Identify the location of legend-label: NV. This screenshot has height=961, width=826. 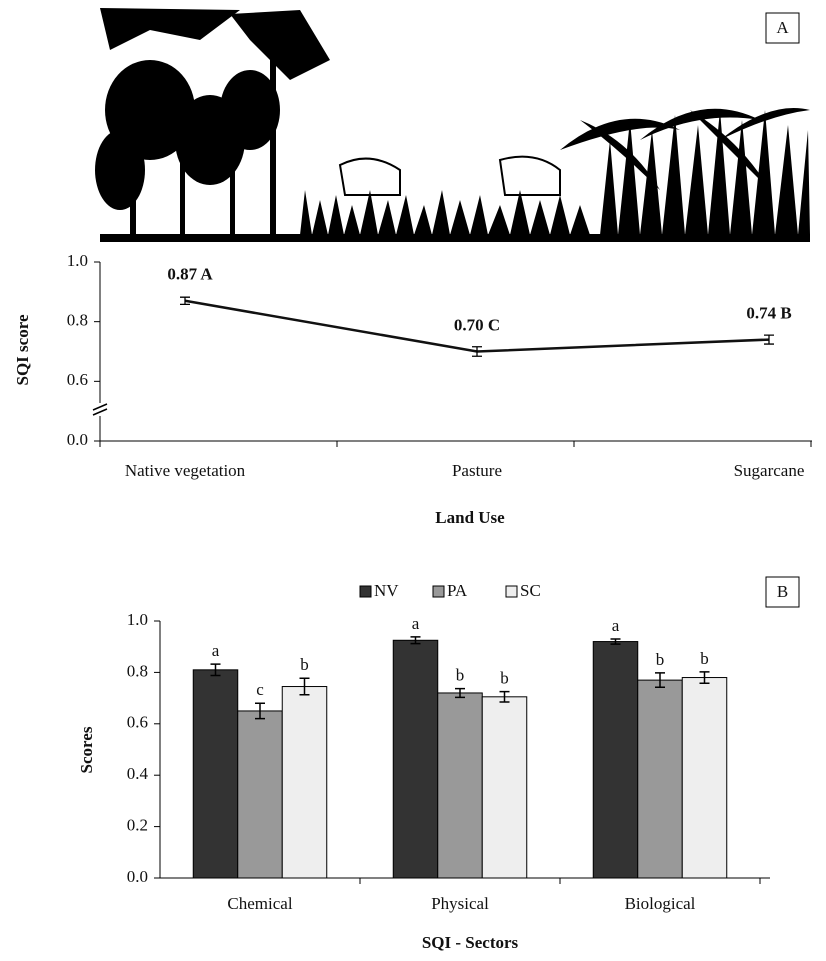
(386, 590).